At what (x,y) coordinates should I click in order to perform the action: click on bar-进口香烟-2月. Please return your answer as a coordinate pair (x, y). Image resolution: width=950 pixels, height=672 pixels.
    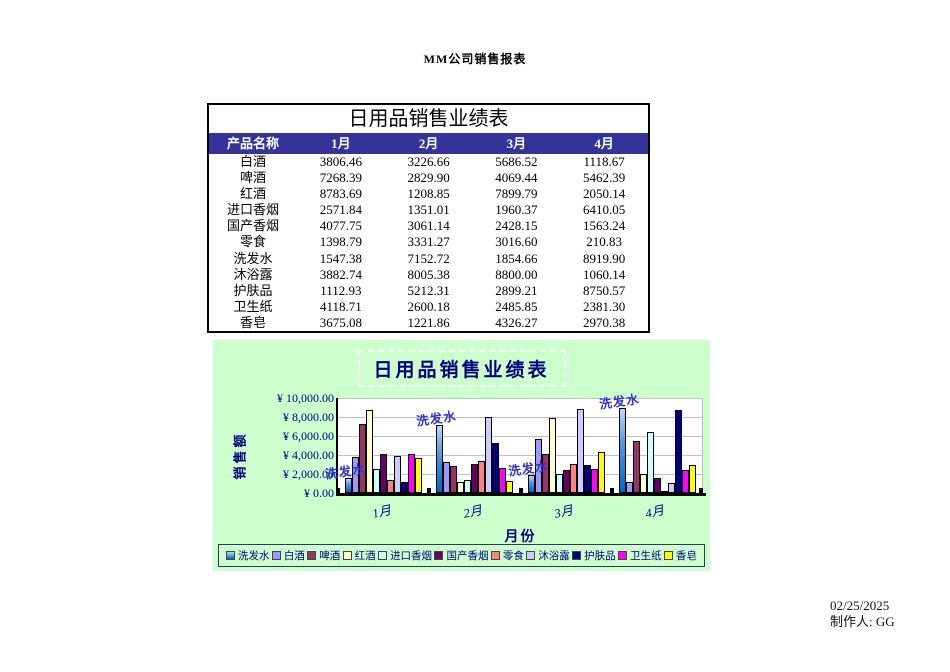
    Looking at the image, I should click on (468, 486).